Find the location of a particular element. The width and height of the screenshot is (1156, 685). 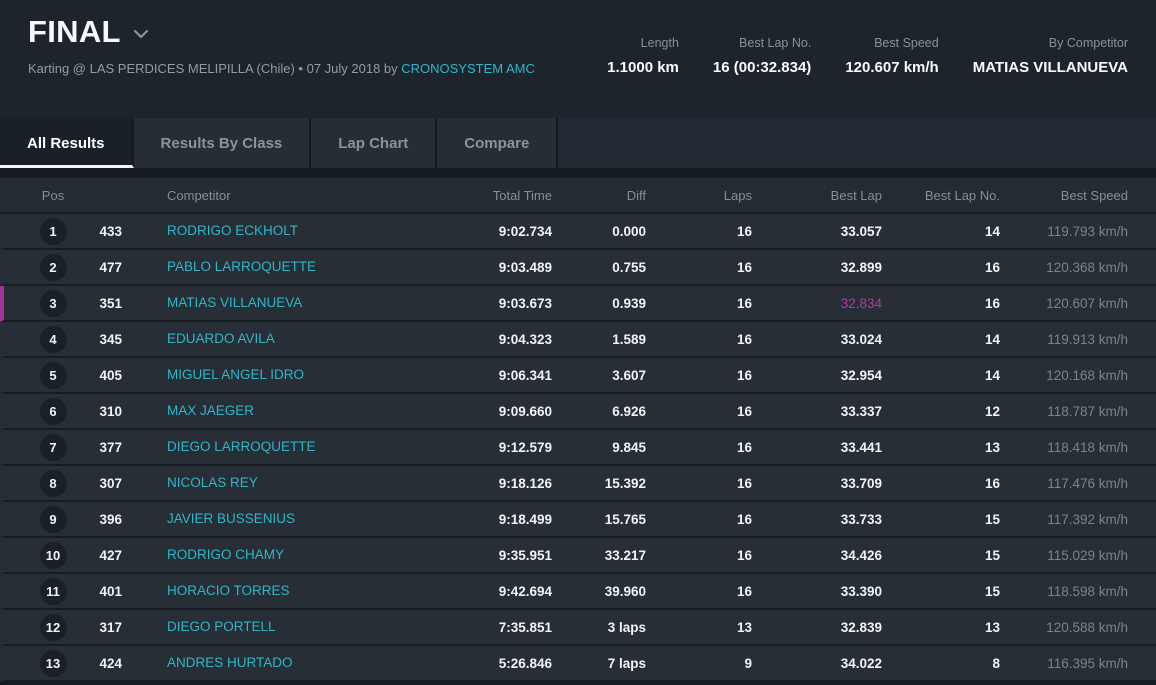

competitor-link: PABLO LARROQUETTE is located at coordinates (242, 266).